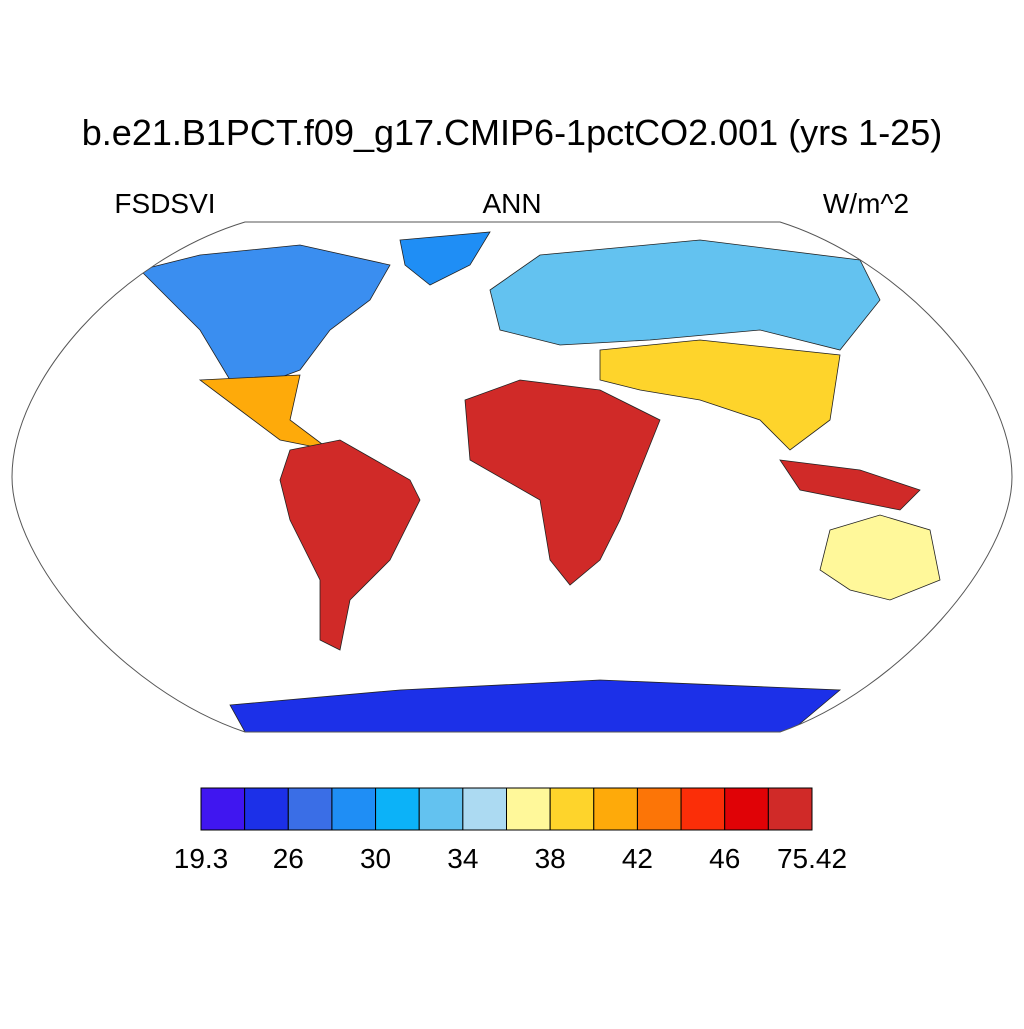  Describe the element at coordinates (164, 203) in the screenshot. I see `left-label: FSDSVI` at that location.